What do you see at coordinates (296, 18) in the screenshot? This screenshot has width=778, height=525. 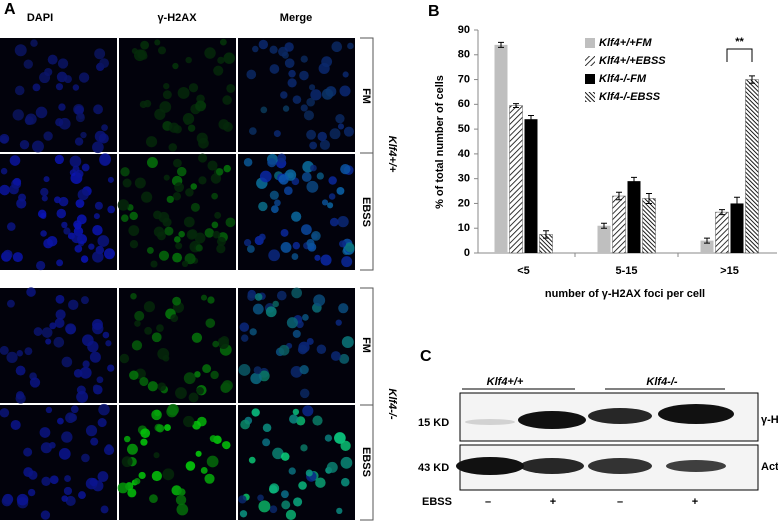 I see `column-header: Merge` at bounding box center [296, 18].